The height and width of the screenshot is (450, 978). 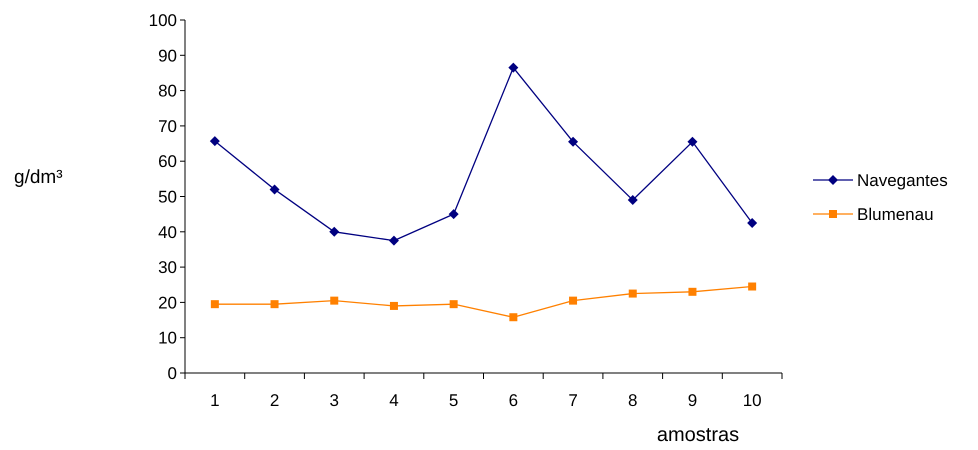 What do you see at coordinates (513, 400) in the screenshot?
I see `x-tick-label: 6` at bounding box center [513, 400].